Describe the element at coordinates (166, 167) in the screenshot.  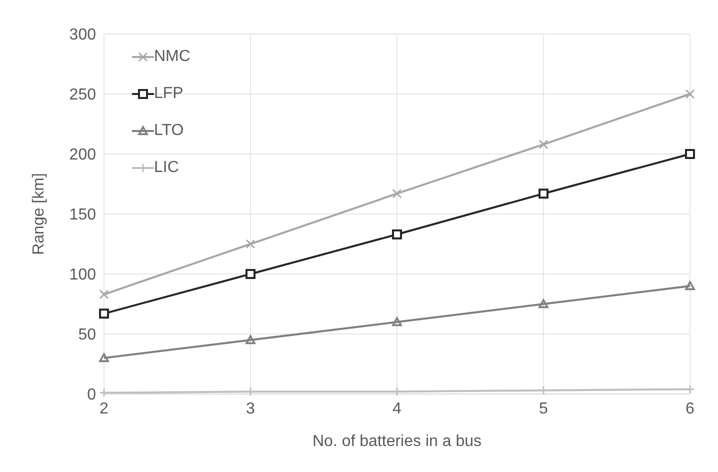
I see `legend-label: LIC` at that location.